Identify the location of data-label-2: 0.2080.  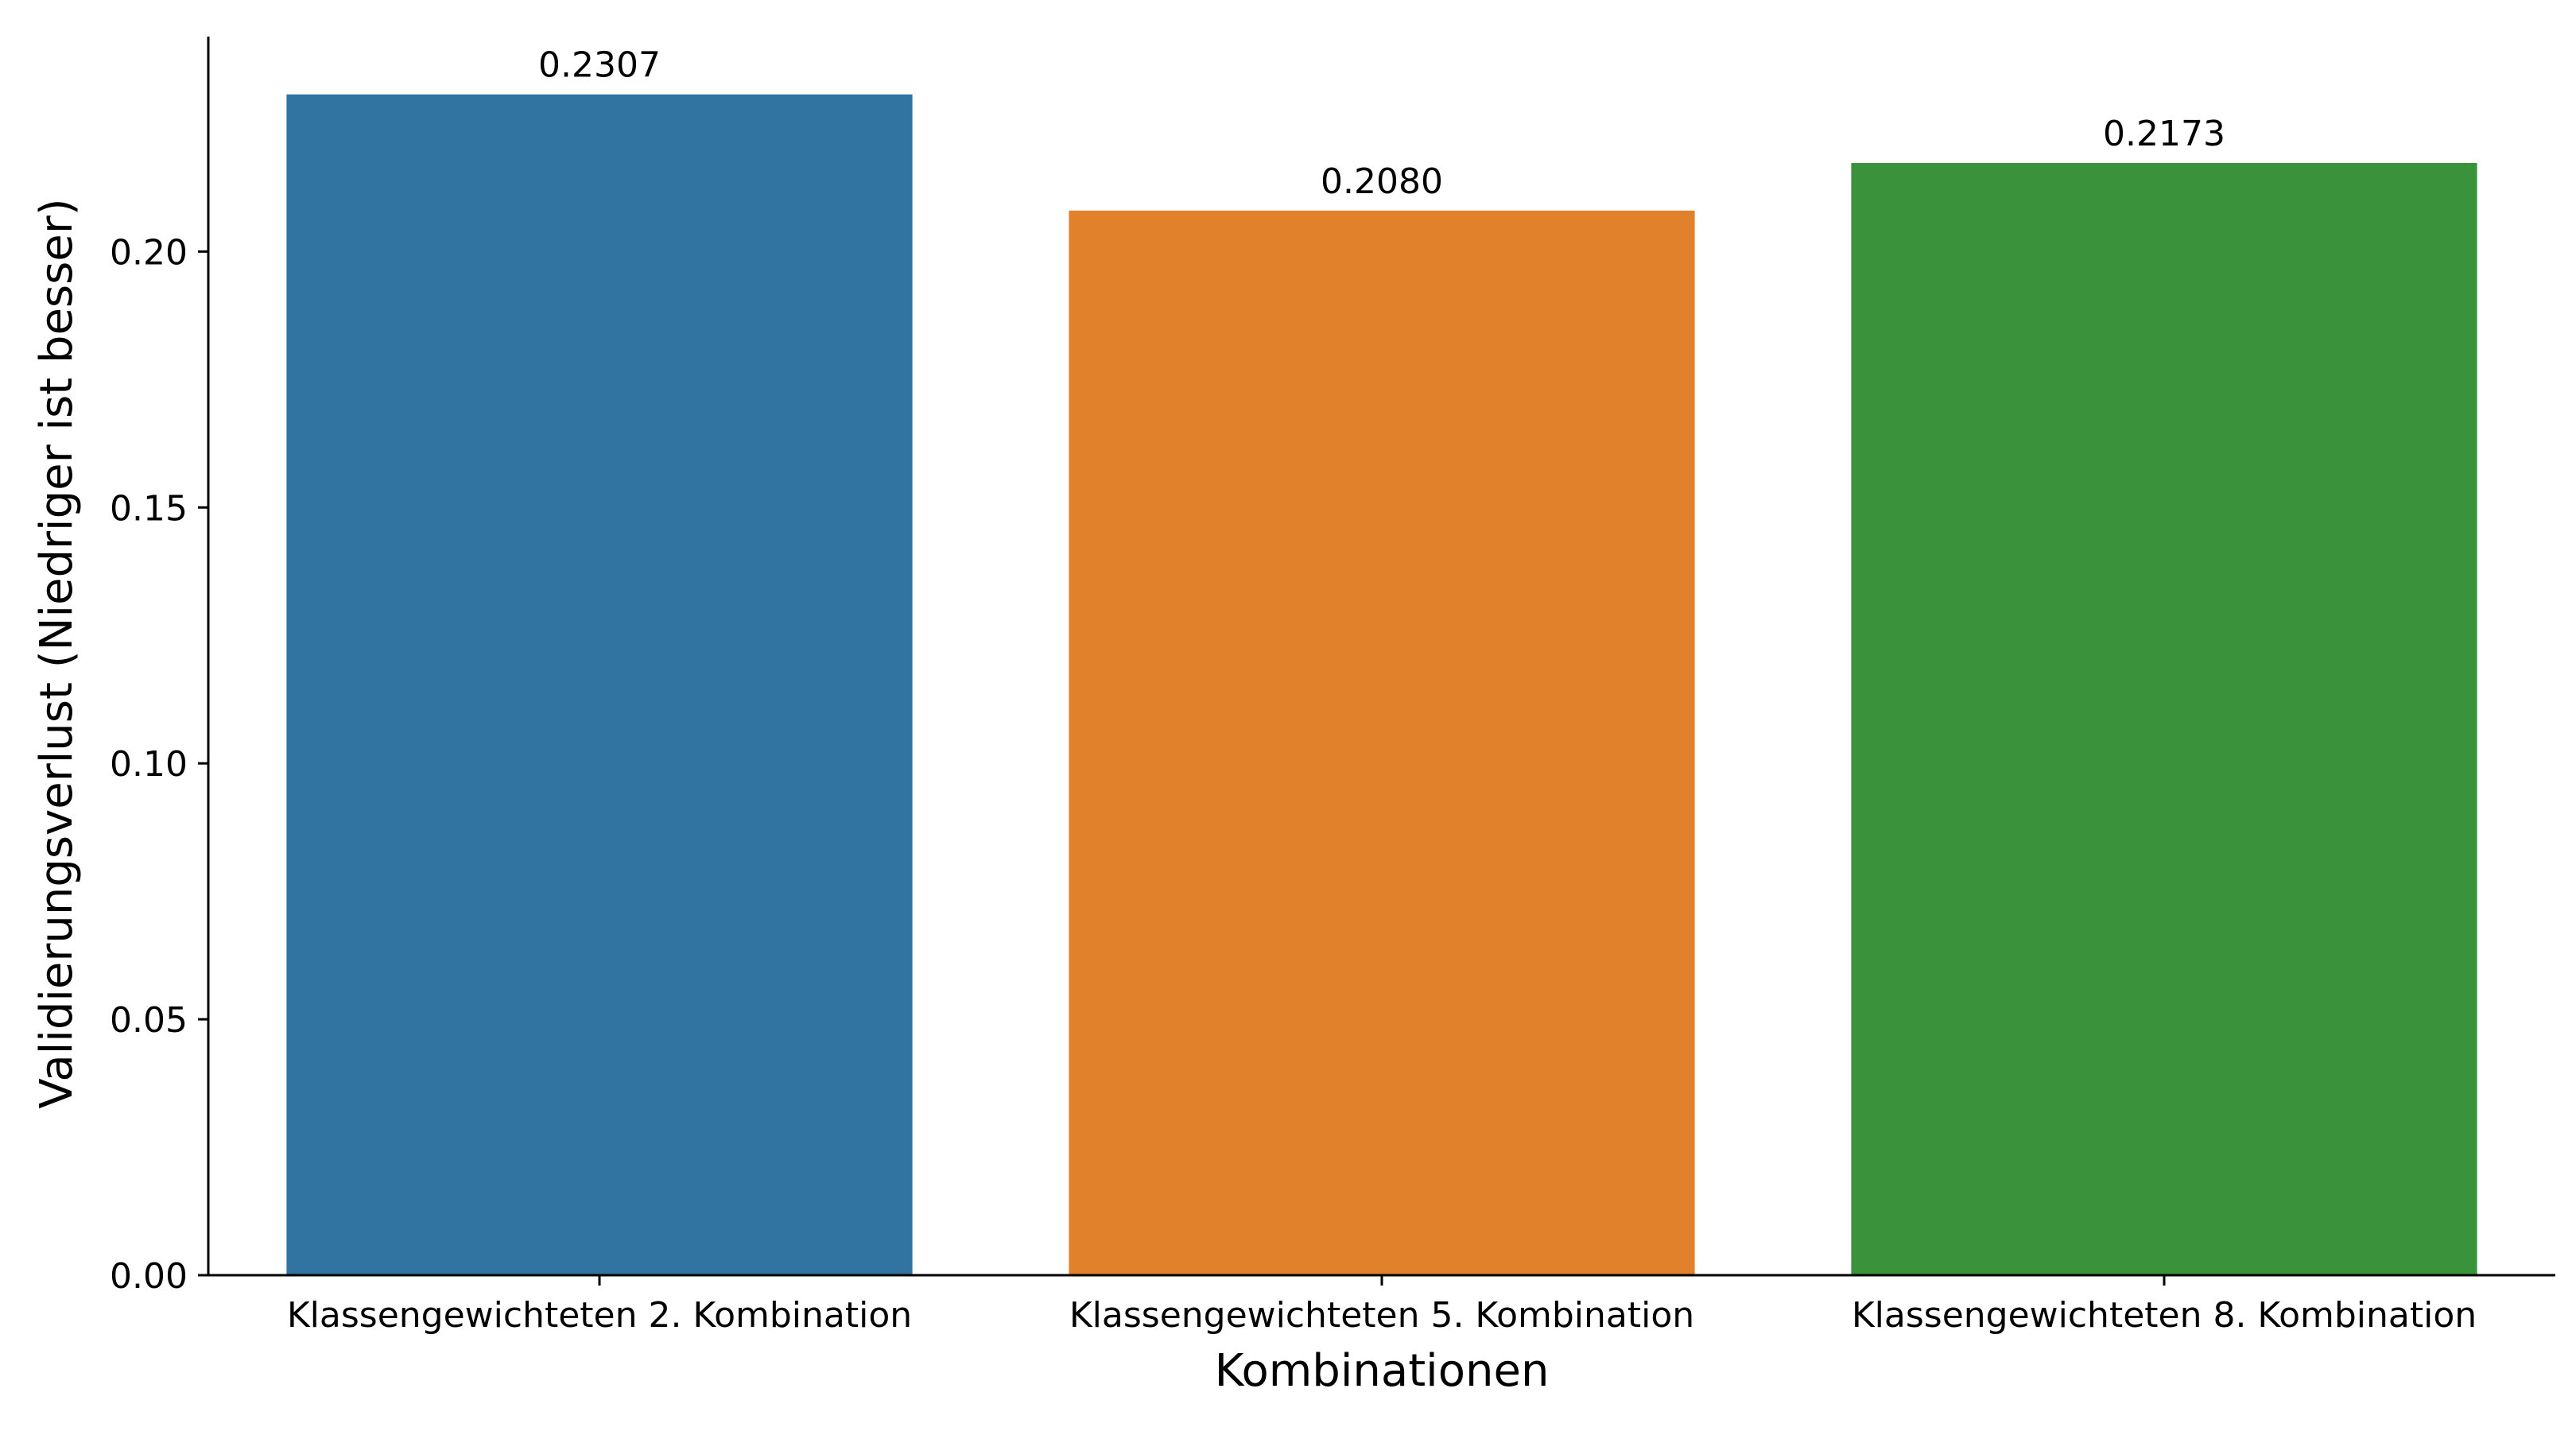
(1382, 181).